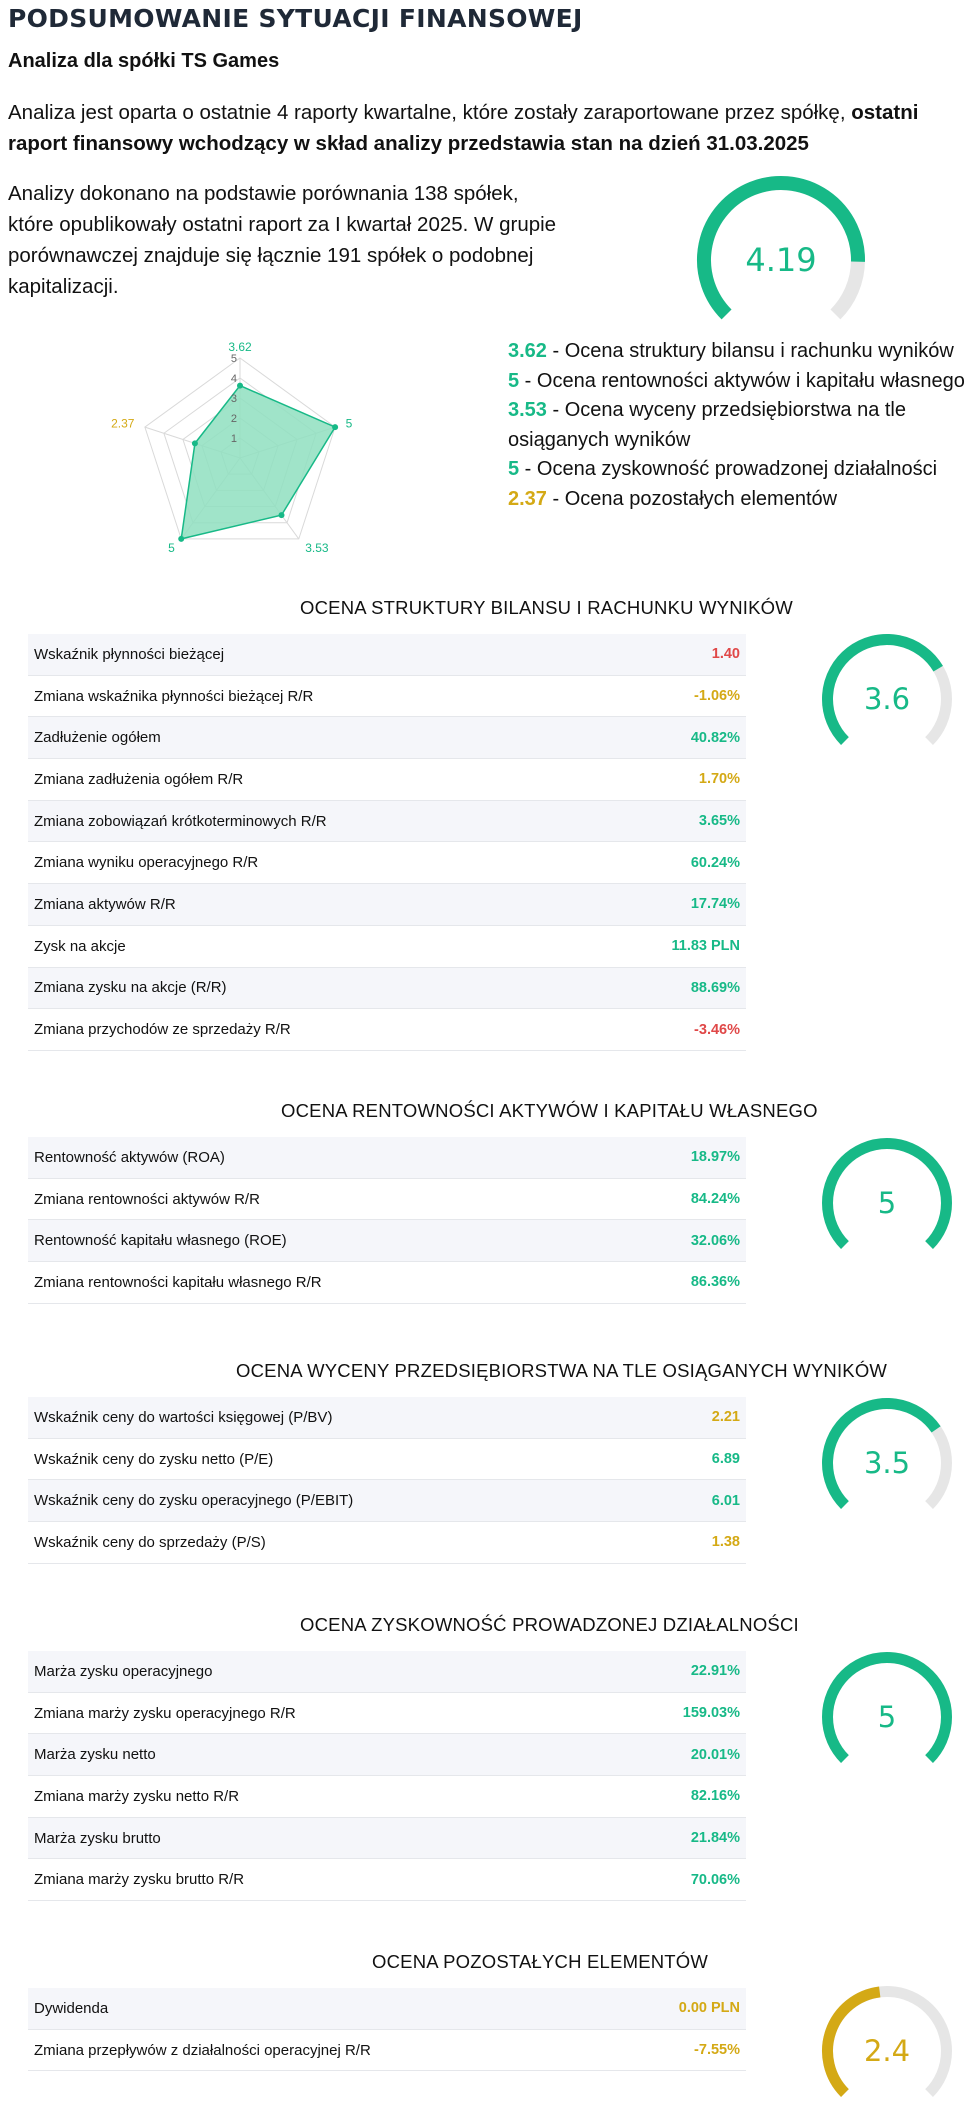 This screenshot has width=976, height=2107. What do you see at coordinates (234, 359) in the screenshot?
I see `radar-scale-label: 5` at bounding box center [234, 359].